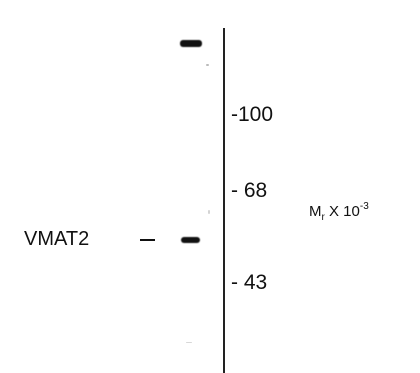  What do you see at coordinates (249, 190) in the screenshot?
I see `marker-label-68: - 68` at bounding box center [249, 190].